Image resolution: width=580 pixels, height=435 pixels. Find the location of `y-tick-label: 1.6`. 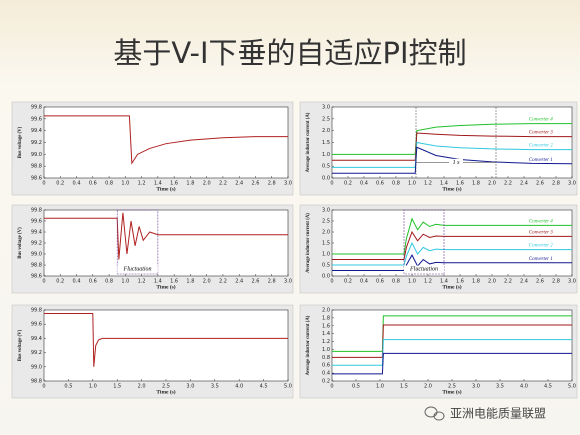

y-tick-label: 1.6 is located at coordinates (326, 326).